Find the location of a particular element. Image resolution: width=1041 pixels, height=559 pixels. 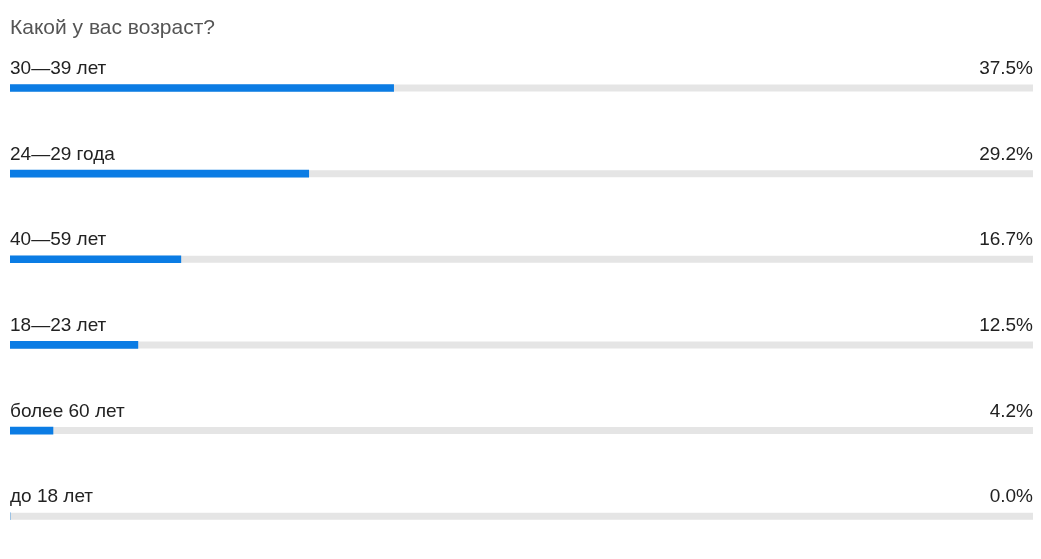

y-tick-label: до 18 лет is located at coordinates (52, 496).